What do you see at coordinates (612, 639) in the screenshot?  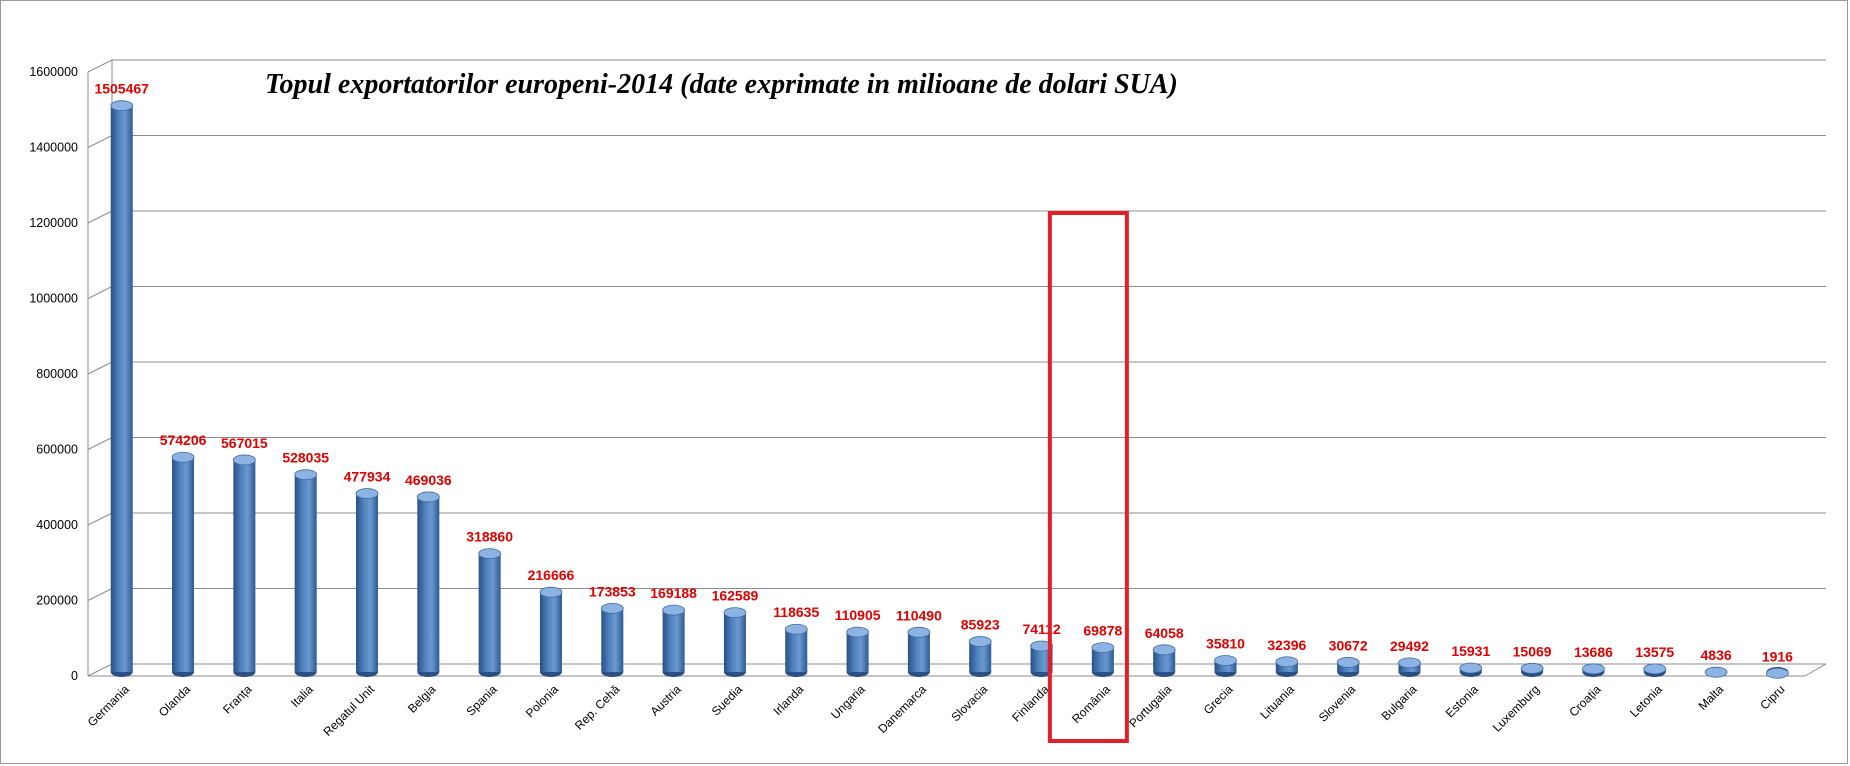 I see `bar-rep-ceha` at bounding box center [612, 639].